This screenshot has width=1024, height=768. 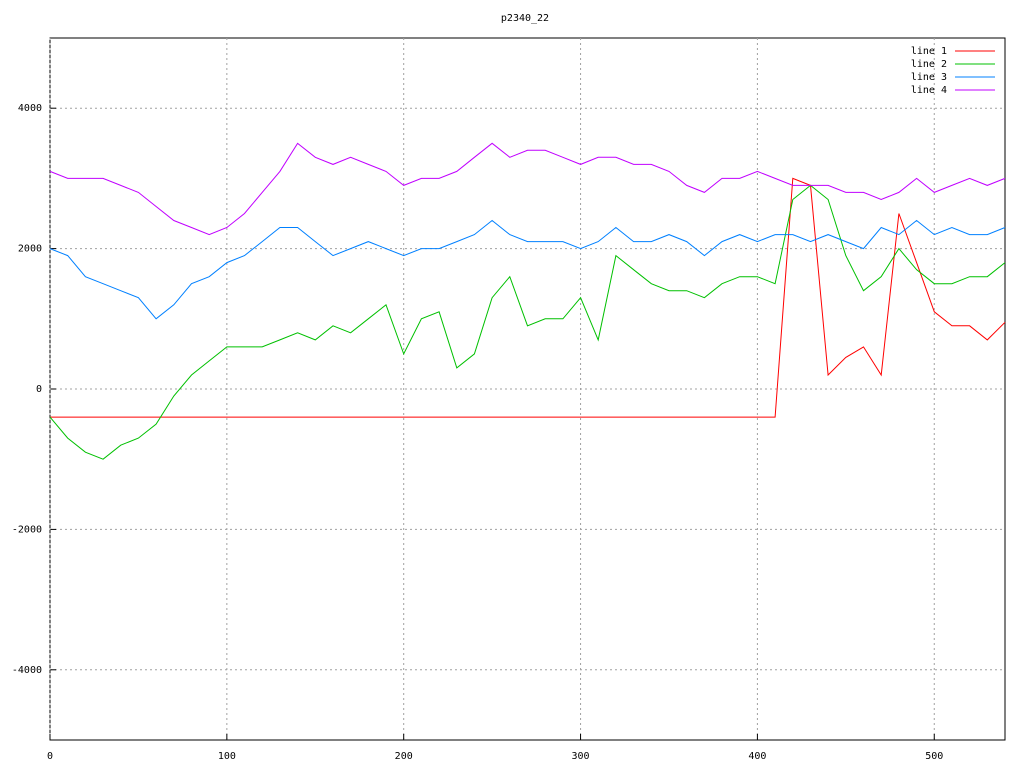 What do you see at coordinates (50, 756) in the screenshot?
I see `x-tick-label: 0` at bounding box center [50, 756].